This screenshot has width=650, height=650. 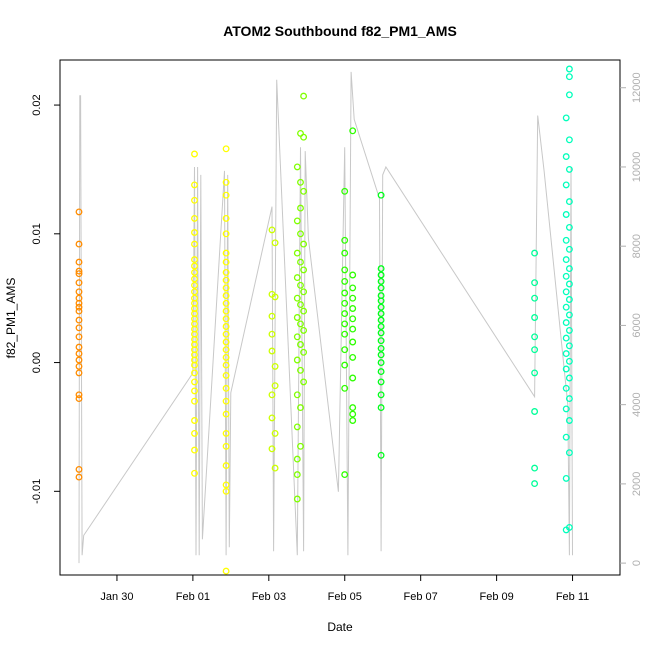 I want to click on y2-tick-label: 2000, so click(x=637, y=484).